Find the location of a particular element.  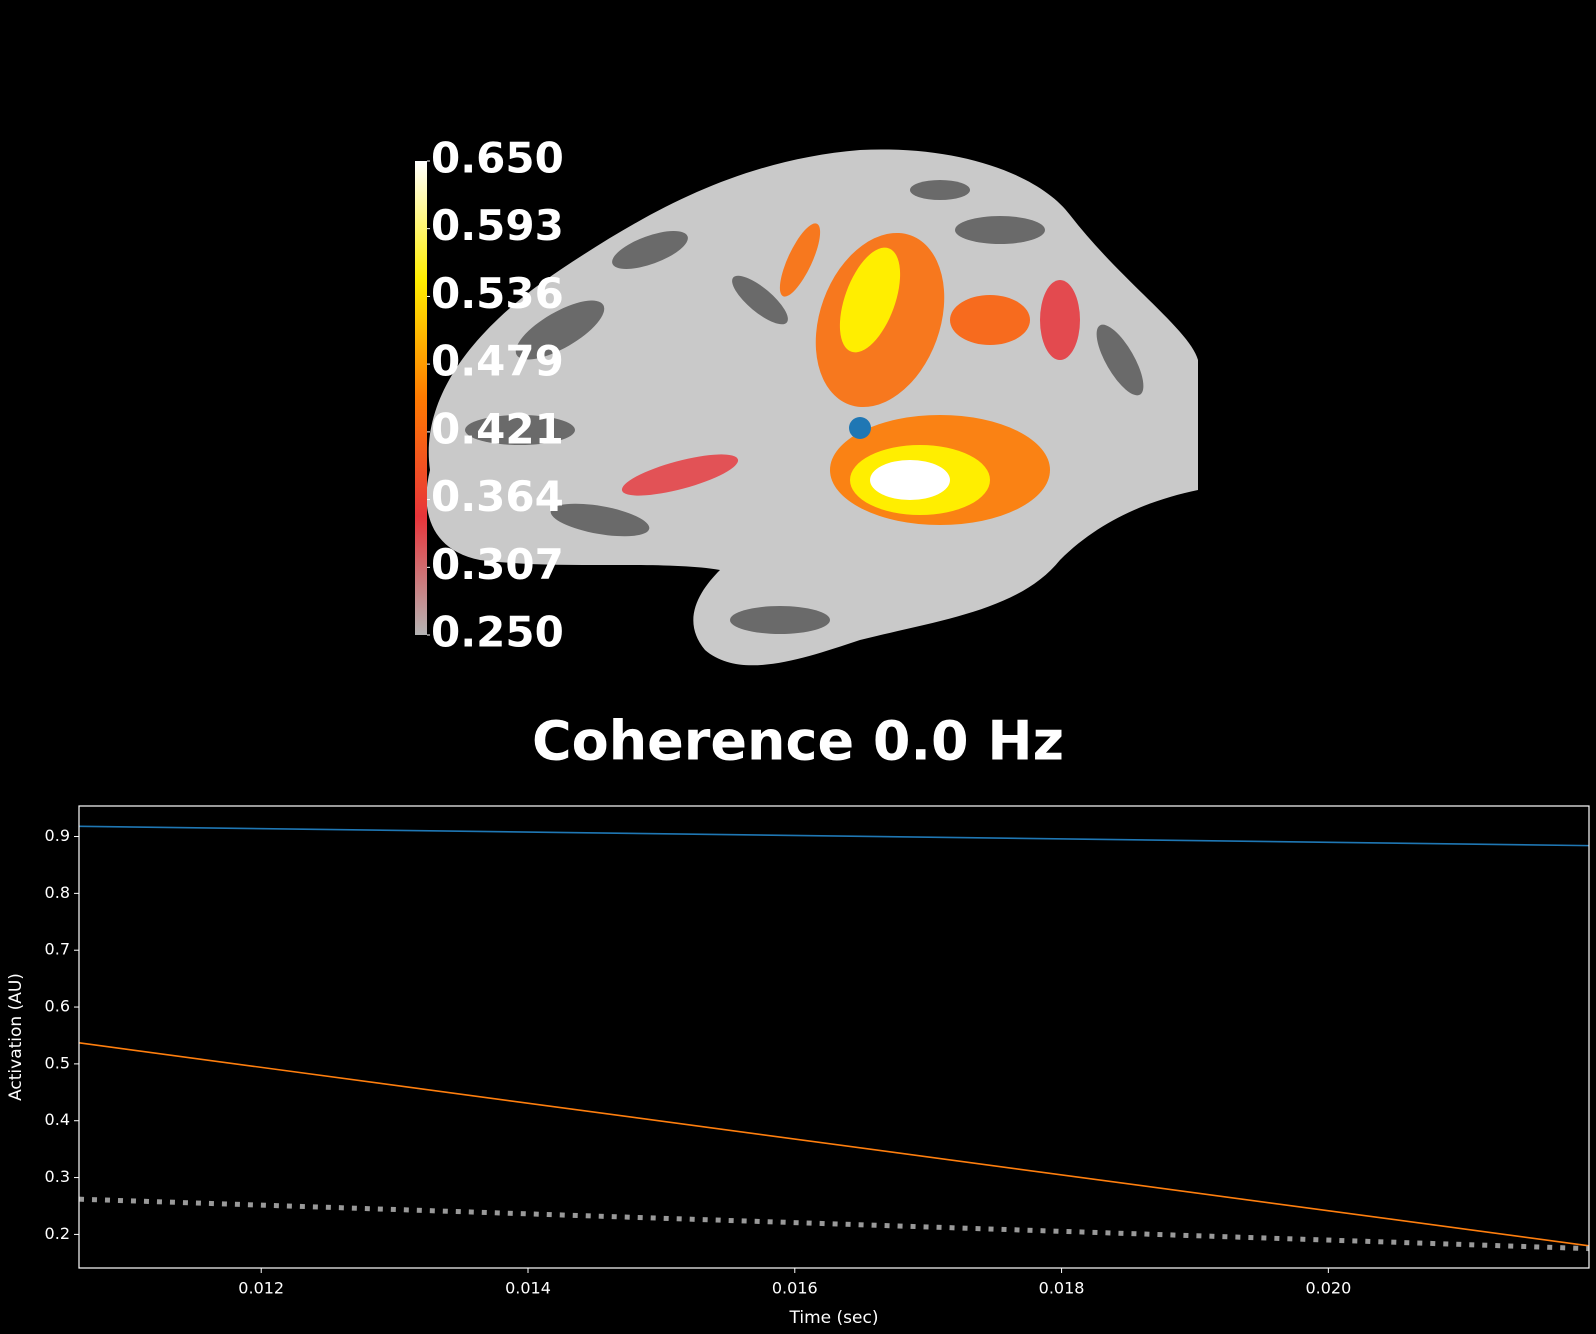

y-tick-label: 0.4 is located at coordinates (57, 1119).